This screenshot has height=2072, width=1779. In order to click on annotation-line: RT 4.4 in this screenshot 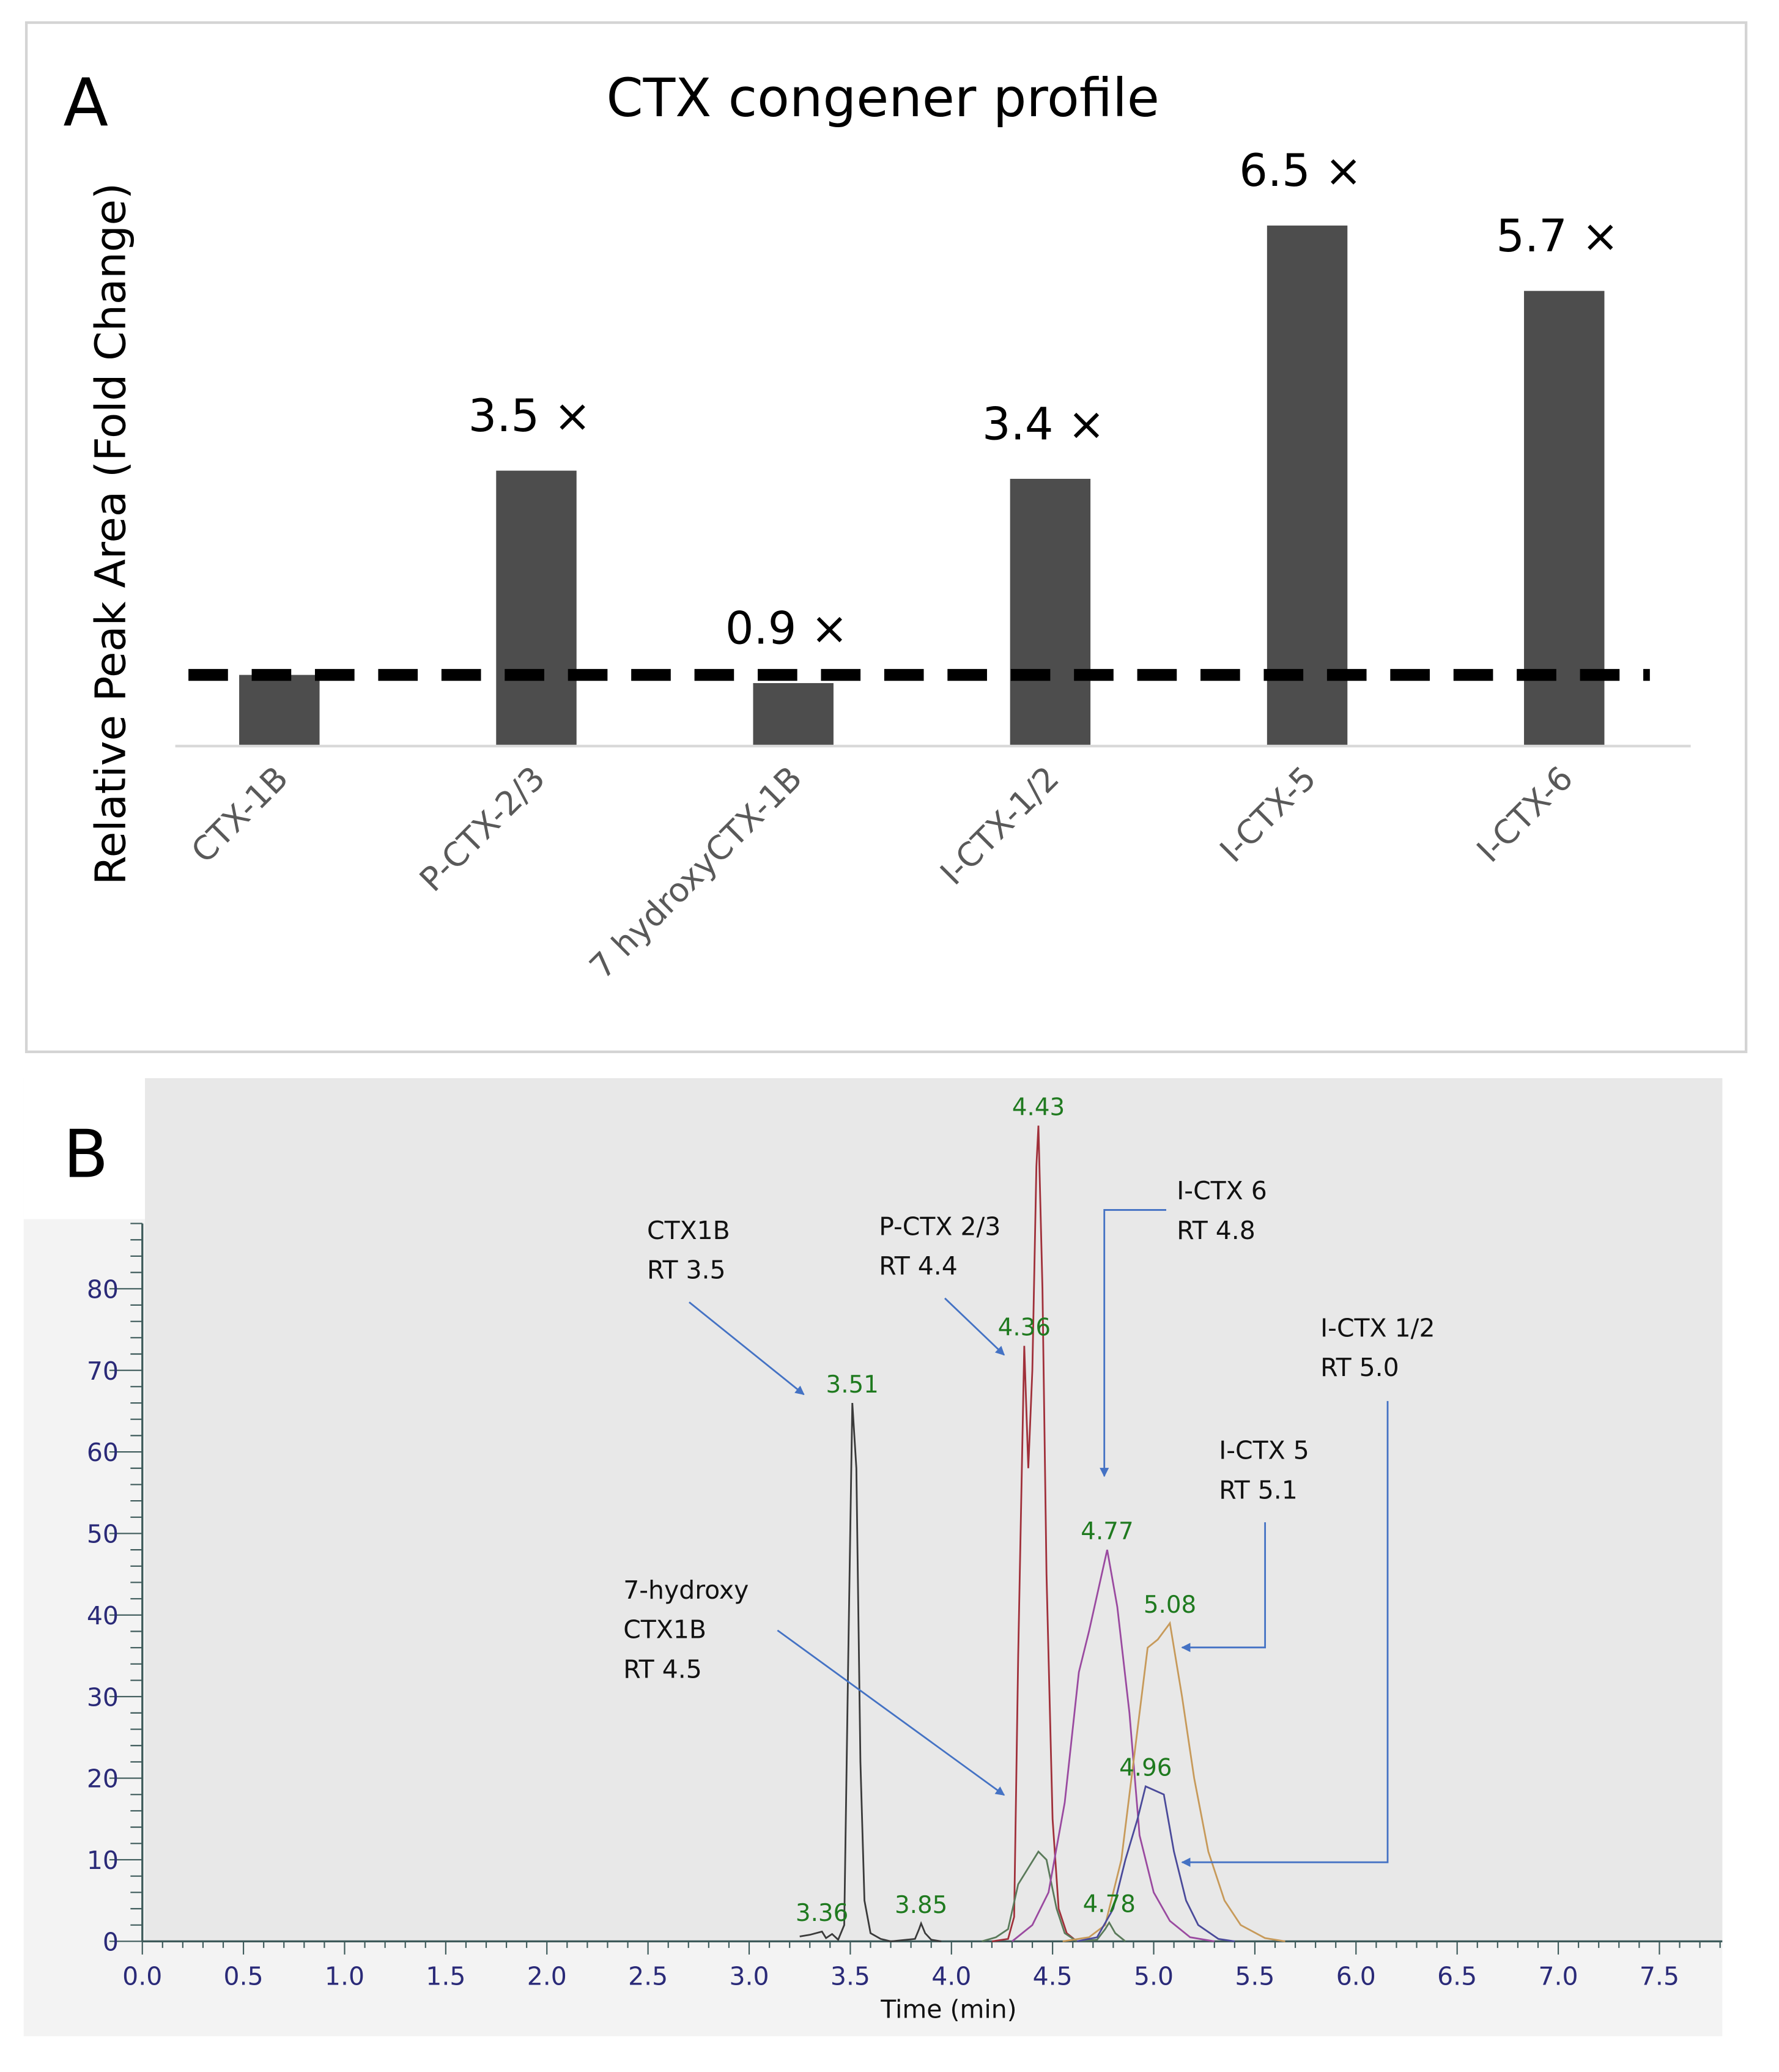, I will do `click(918, 1266)`.